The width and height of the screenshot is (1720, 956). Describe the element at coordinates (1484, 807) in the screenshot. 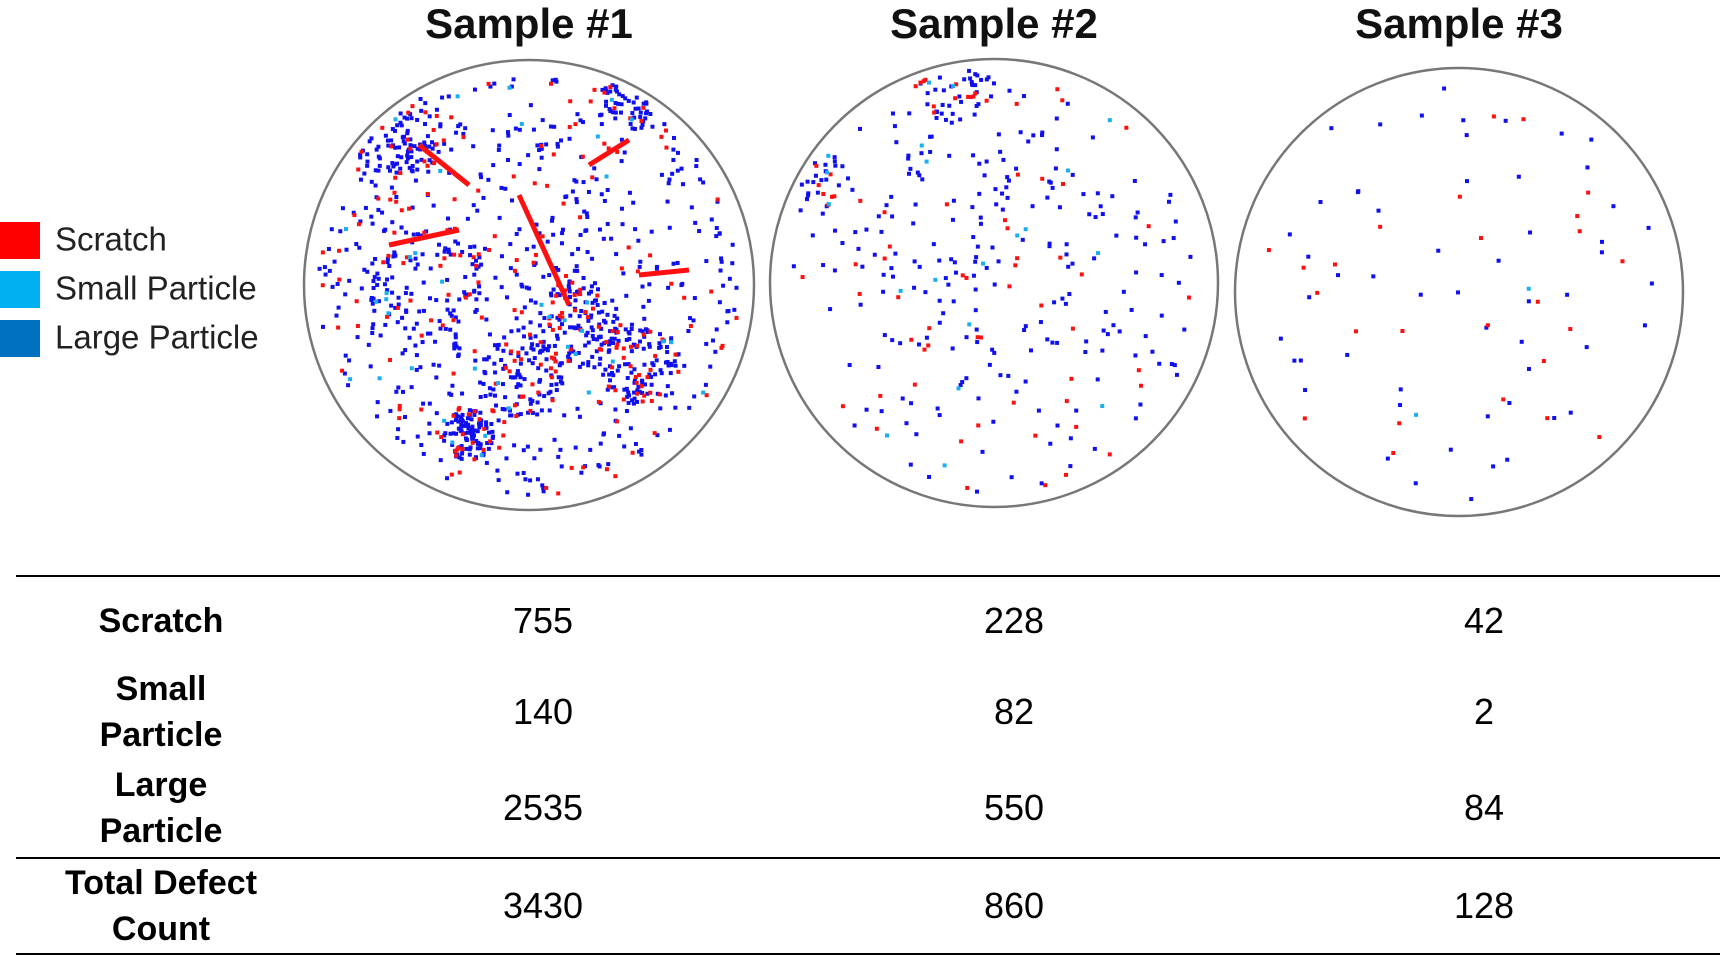

I see `table-cell: 84` at that location.